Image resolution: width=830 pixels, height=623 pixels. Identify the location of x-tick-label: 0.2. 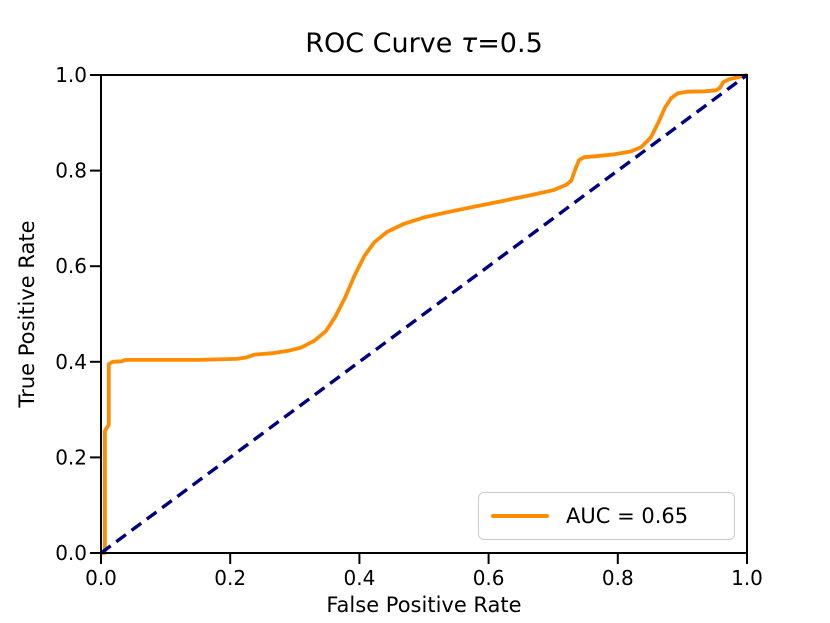
(230, 578).